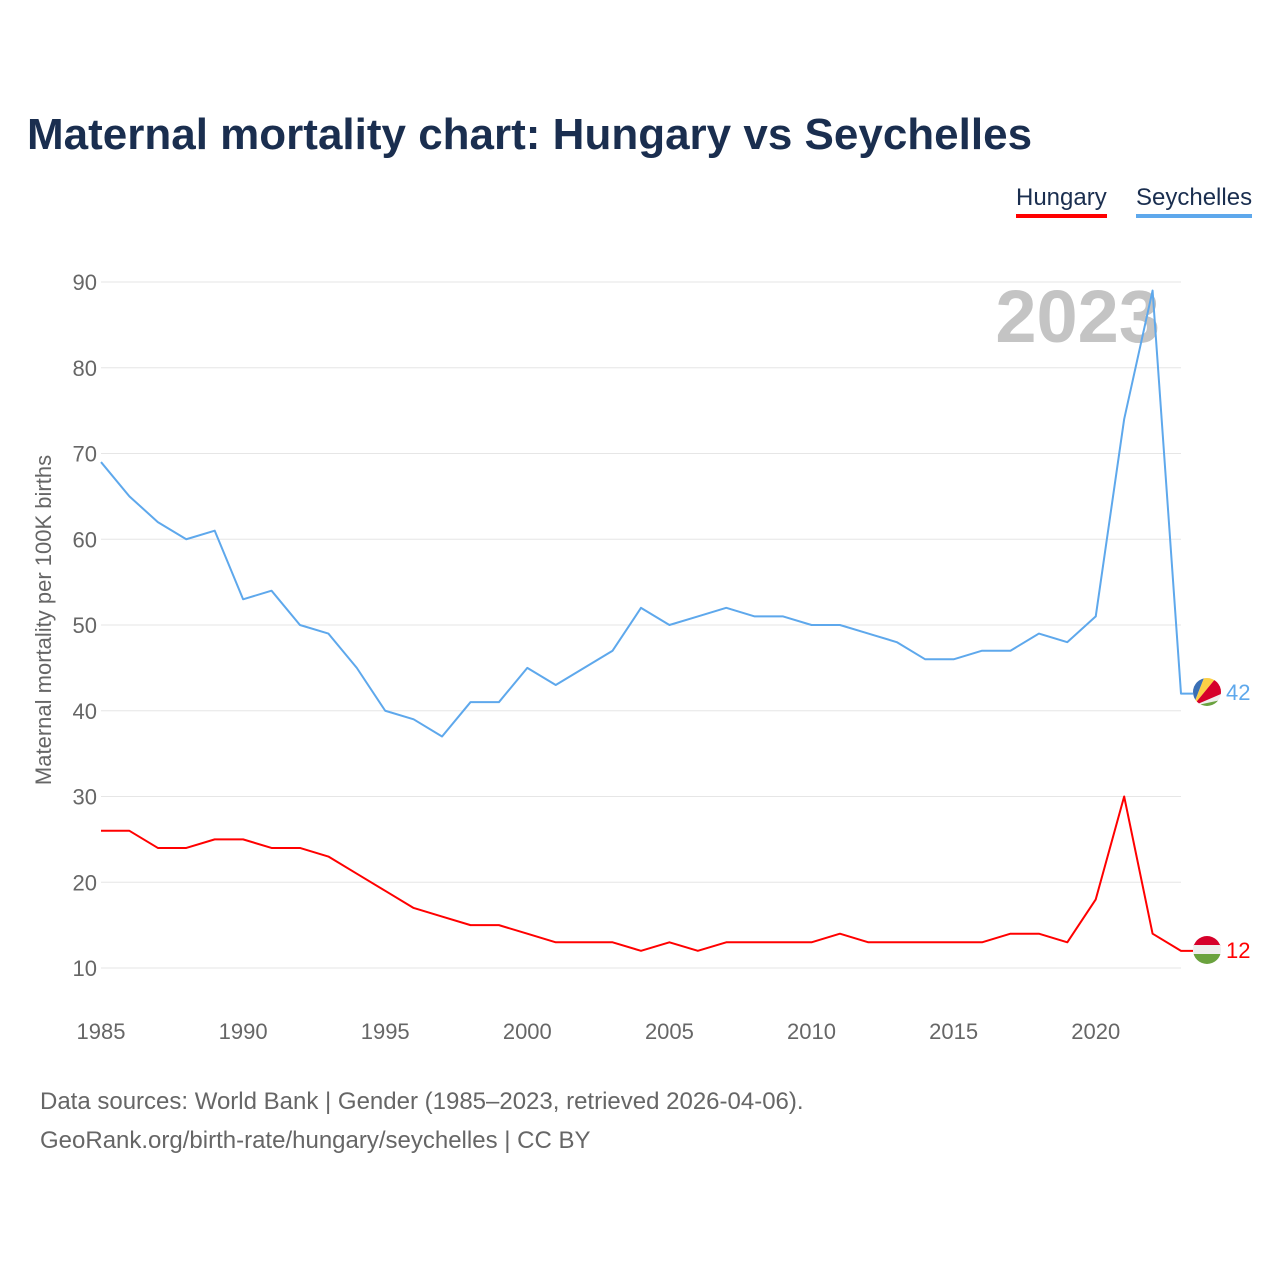 The image size is (1280, 1280). What do you see at coordinates (1238, 950) in the screenshot?
I see `hungary-end-label: 12` at bounding box center [1238, 950].